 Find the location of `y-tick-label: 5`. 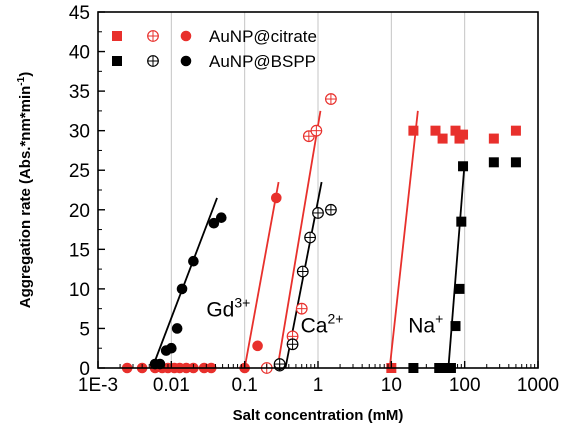

y-tick-label: 5 is located at coordinates (84, 329).